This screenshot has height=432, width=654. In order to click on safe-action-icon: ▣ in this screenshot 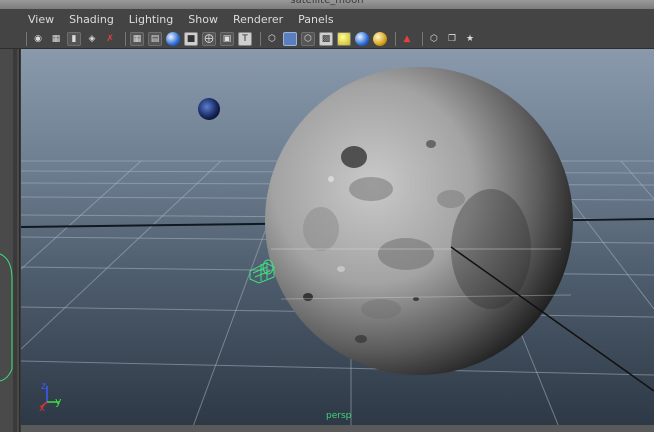, I will do `click(227, 39)`.